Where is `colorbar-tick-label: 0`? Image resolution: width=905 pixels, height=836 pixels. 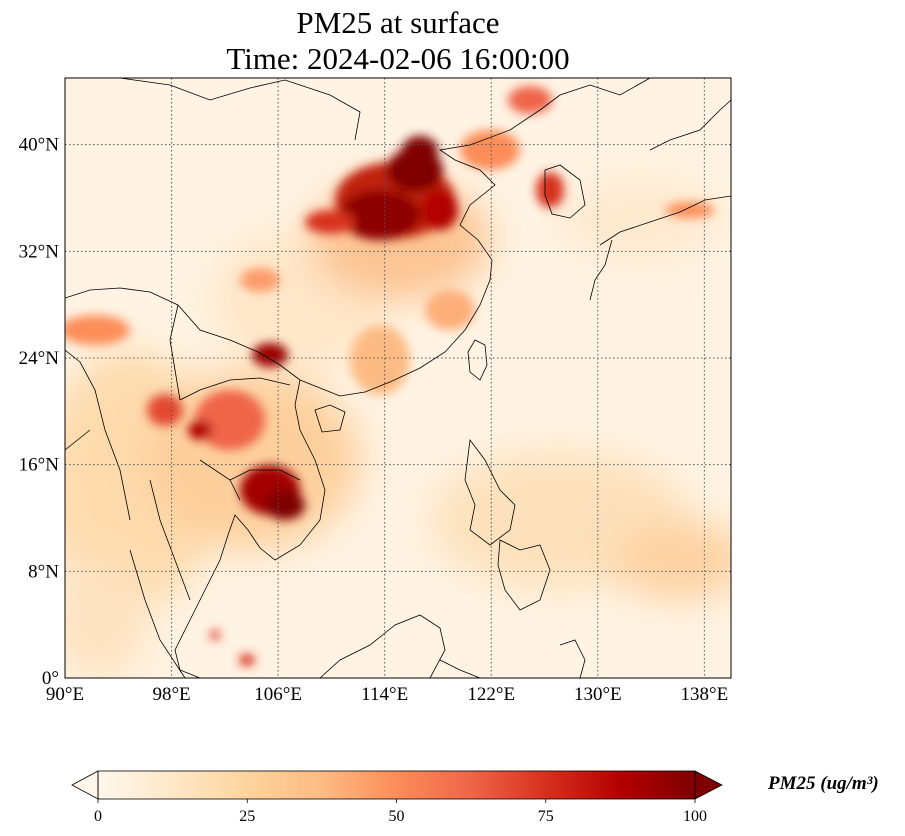
colorbar-tick-label: 0 is located at coordinates (98, 816).